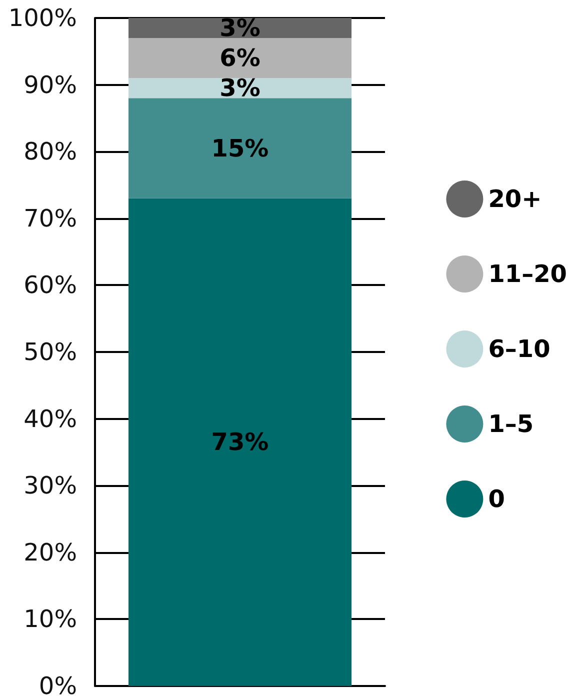 The image size is (572, 698). I want to click on legend-label: 0, so click(496, 499).